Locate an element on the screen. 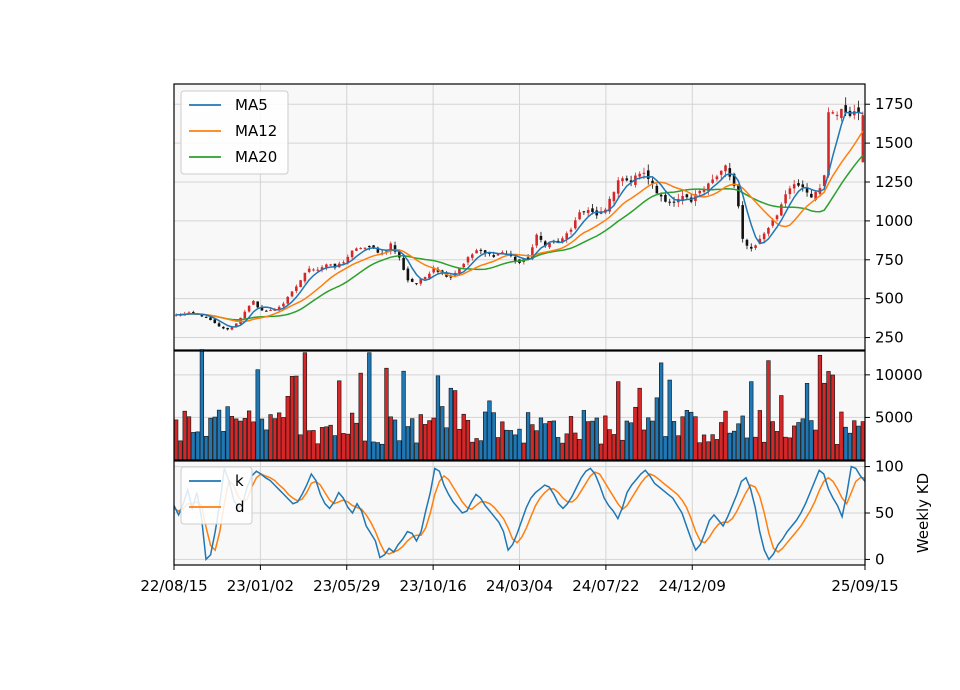  x-tick-label: 22/08/15 is located at coordinates (173, 586).